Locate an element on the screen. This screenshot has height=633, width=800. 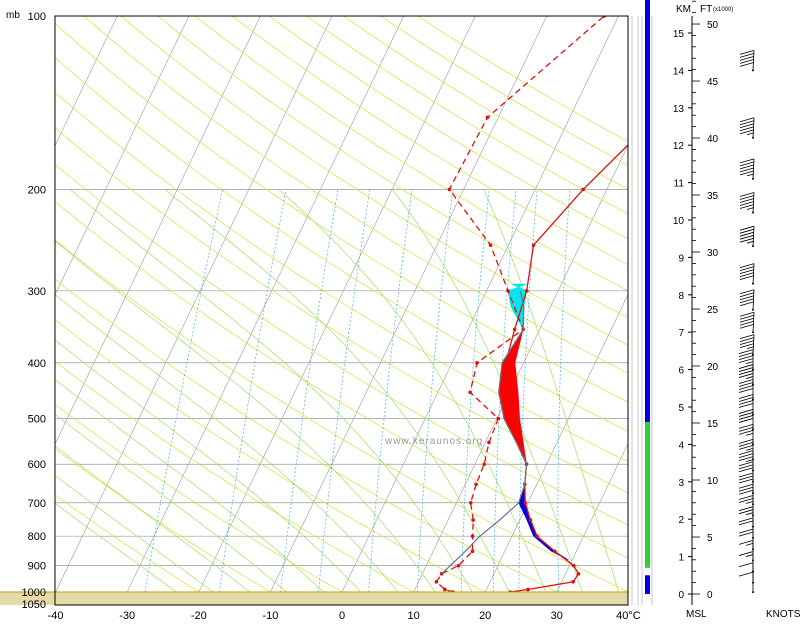
ground-band is located at coordinates (314, 598).